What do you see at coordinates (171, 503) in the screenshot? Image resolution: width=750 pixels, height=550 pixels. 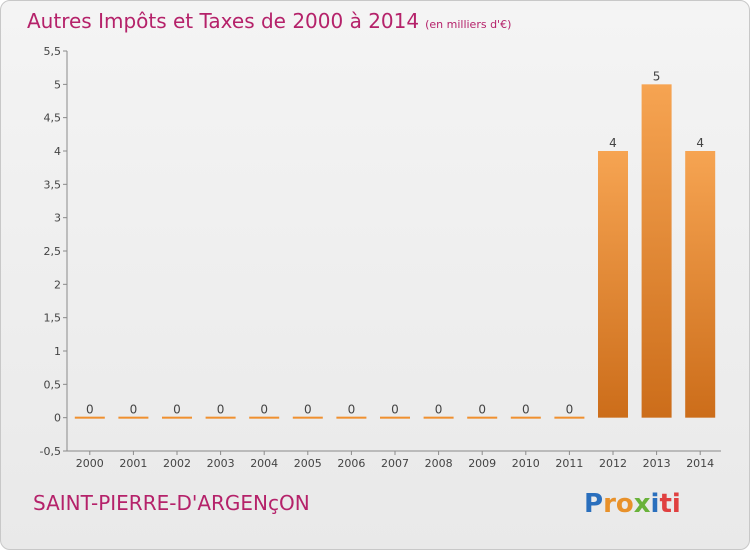 I see `commune-name: SAINT-PIERRE-D'ARGENçON` at bounding box center [171, 503].